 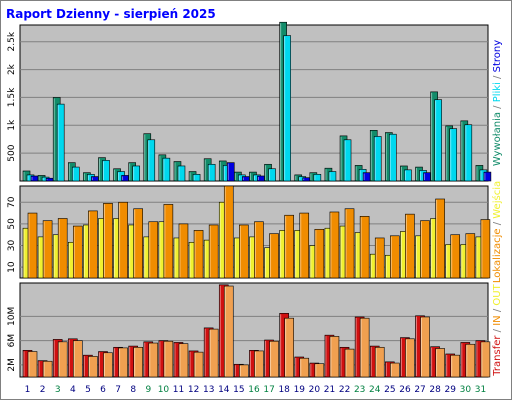 I want to click on legend-entry: Transfer, so click(x=497, y=356).